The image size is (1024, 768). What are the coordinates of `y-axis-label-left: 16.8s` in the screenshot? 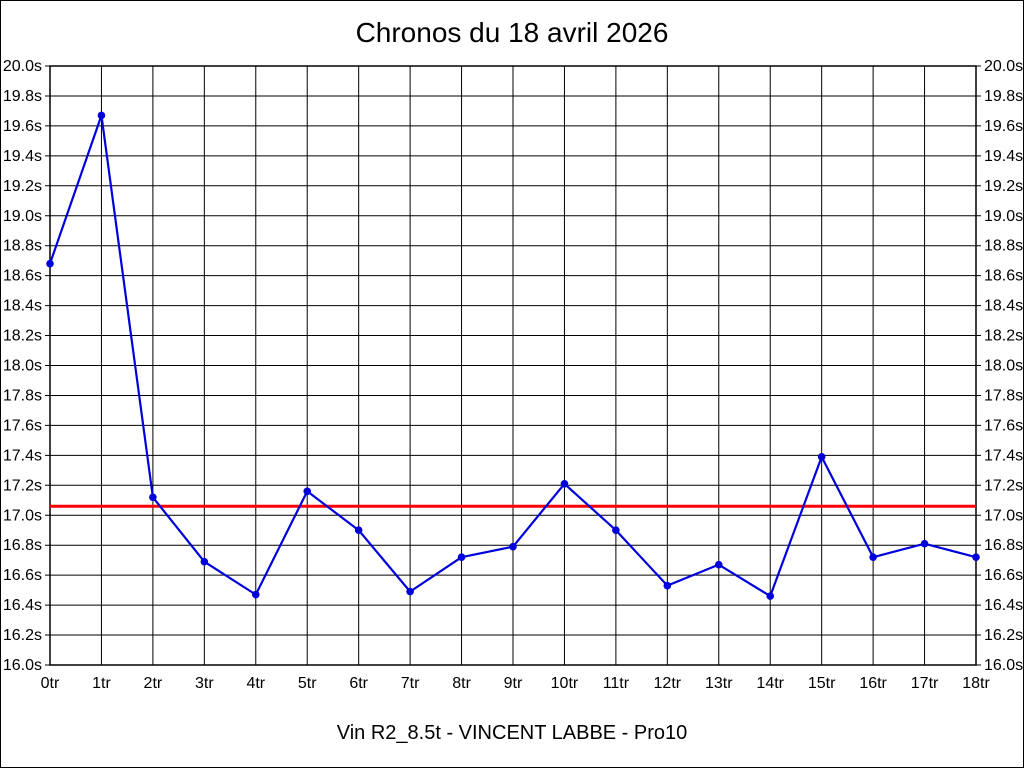 It's located at (22, 545).